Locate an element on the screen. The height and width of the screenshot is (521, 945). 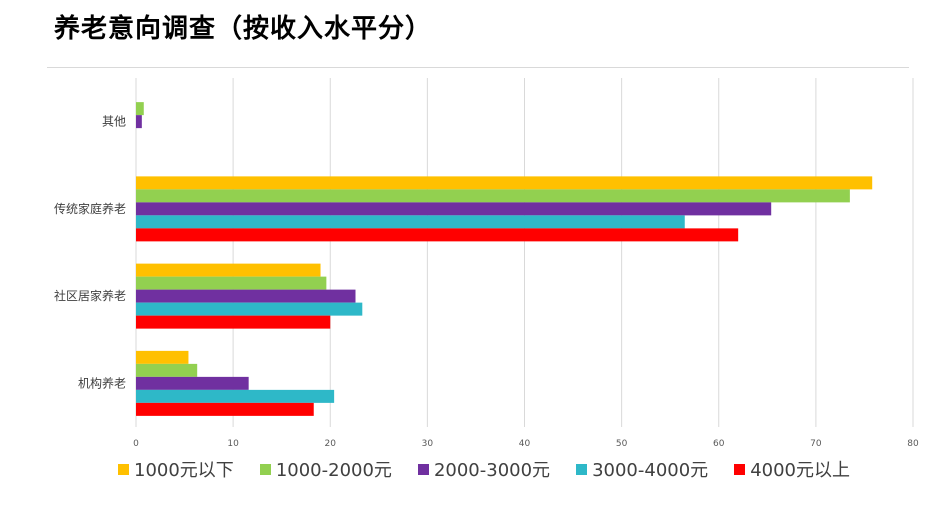
x-tick-label: 80 is located at coordinates (913, 444).